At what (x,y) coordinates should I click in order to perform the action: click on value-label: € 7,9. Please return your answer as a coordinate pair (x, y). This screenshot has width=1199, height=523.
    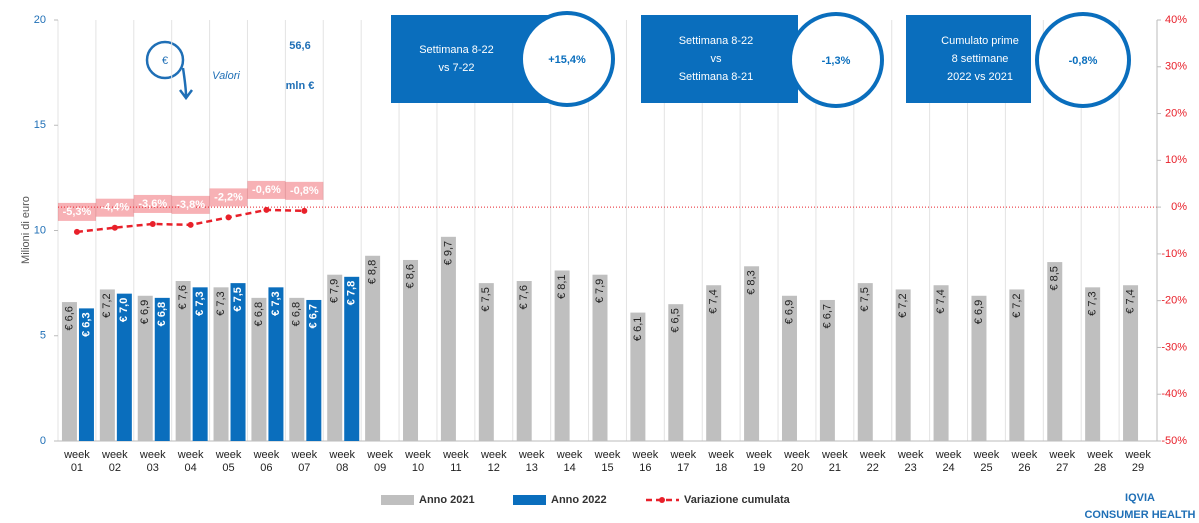
    Looking at the image, I should click on (335, 291).